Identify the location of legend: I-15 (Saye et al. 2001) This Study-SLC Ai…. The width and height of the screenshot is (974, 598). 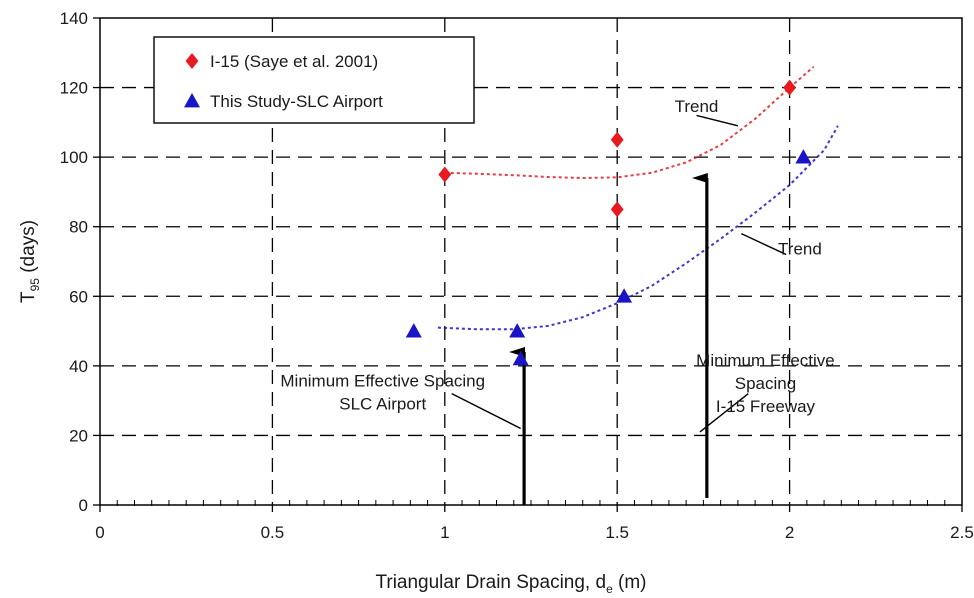
(314, 80).